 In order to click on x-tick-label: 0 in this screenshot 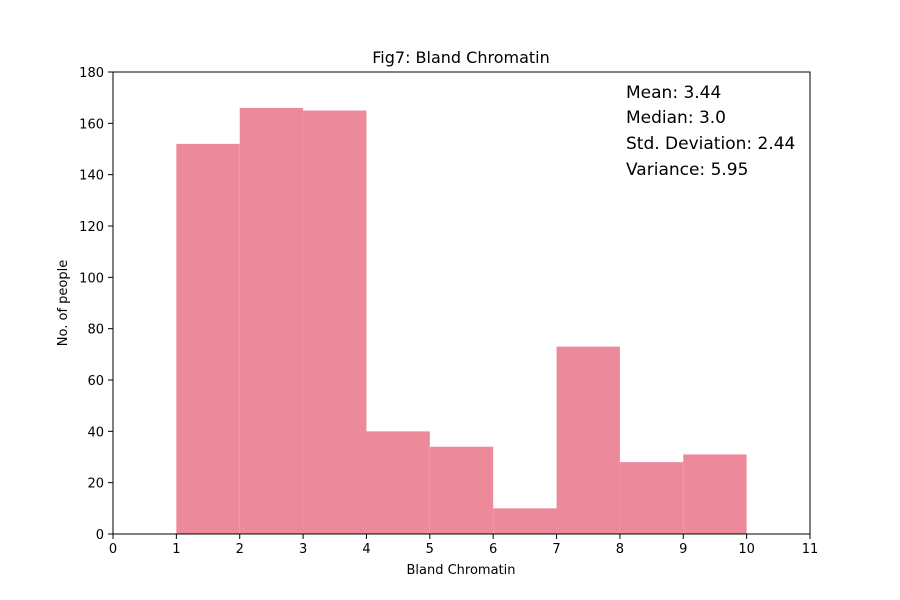, I will do `click(113, 549)`.